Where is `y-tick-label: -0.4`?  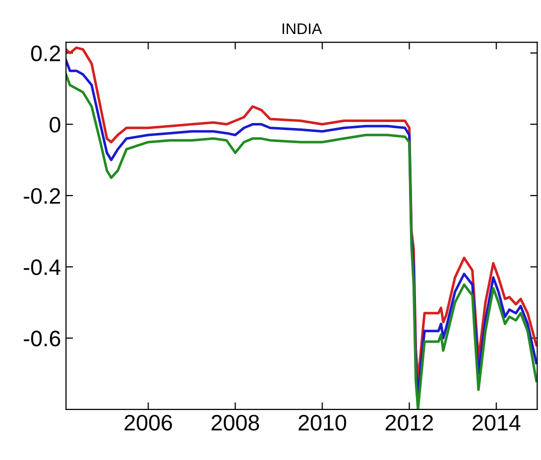
y-tick-label: -0.4 is located at coordinates (42, 267).